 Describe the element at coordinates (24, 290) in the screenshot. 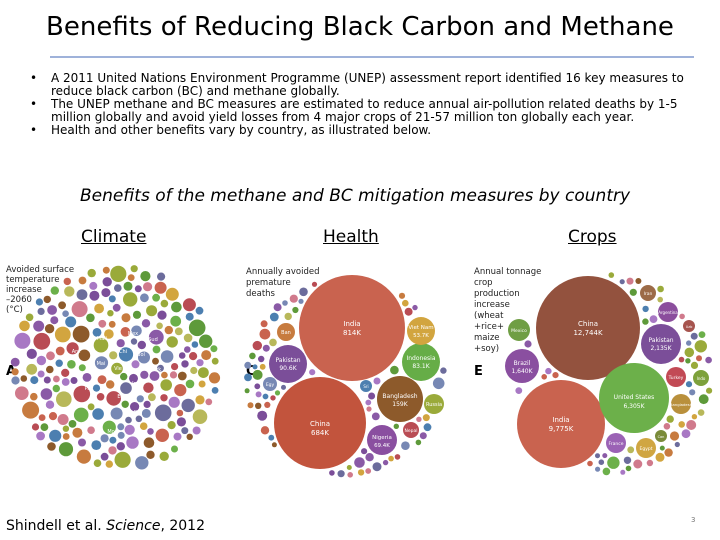

I see `legend-line: increase` at that location.